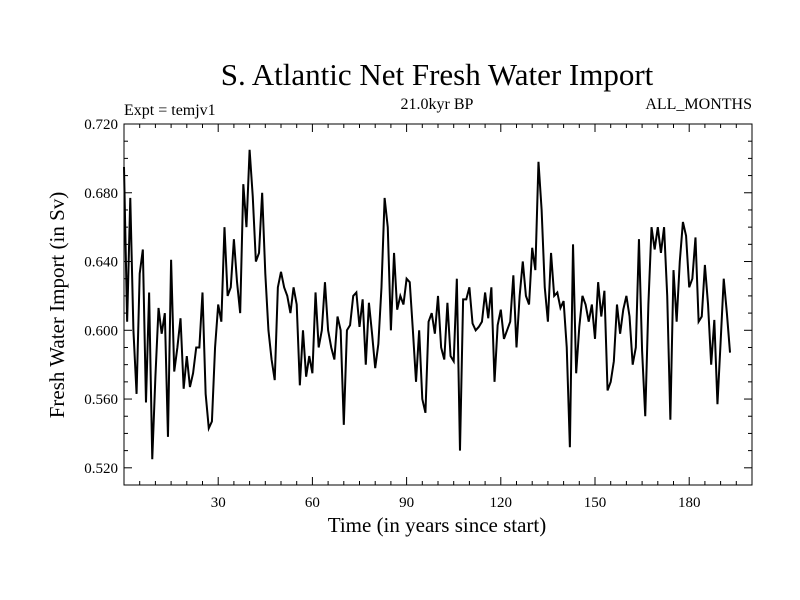  Describe the element at coordinates (689, 503) in the screenshot. I see `x-tick-label: 180` at that location.